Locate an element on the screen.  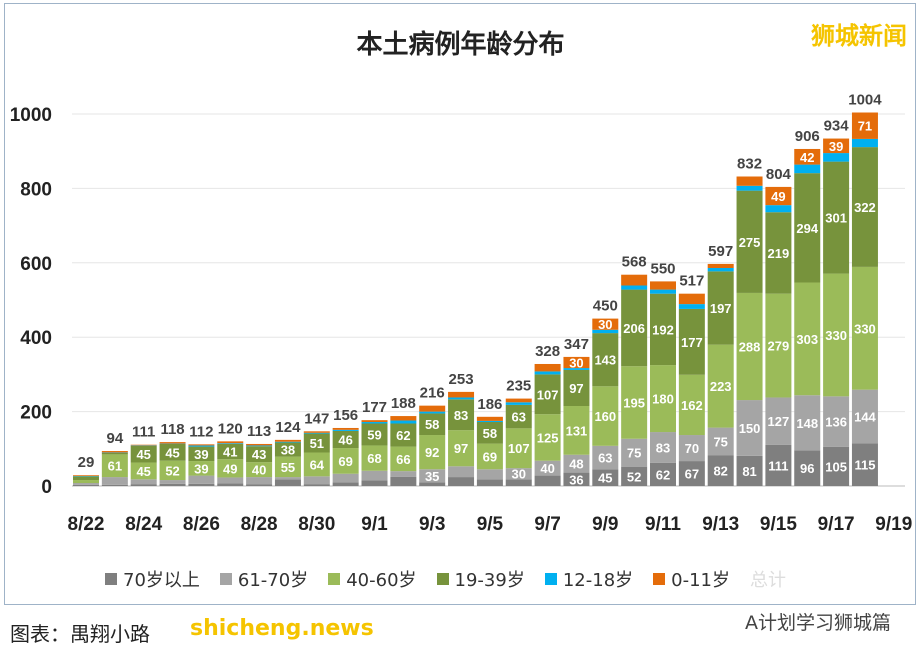
total-label: 216 is located at coordinates (432, 393).